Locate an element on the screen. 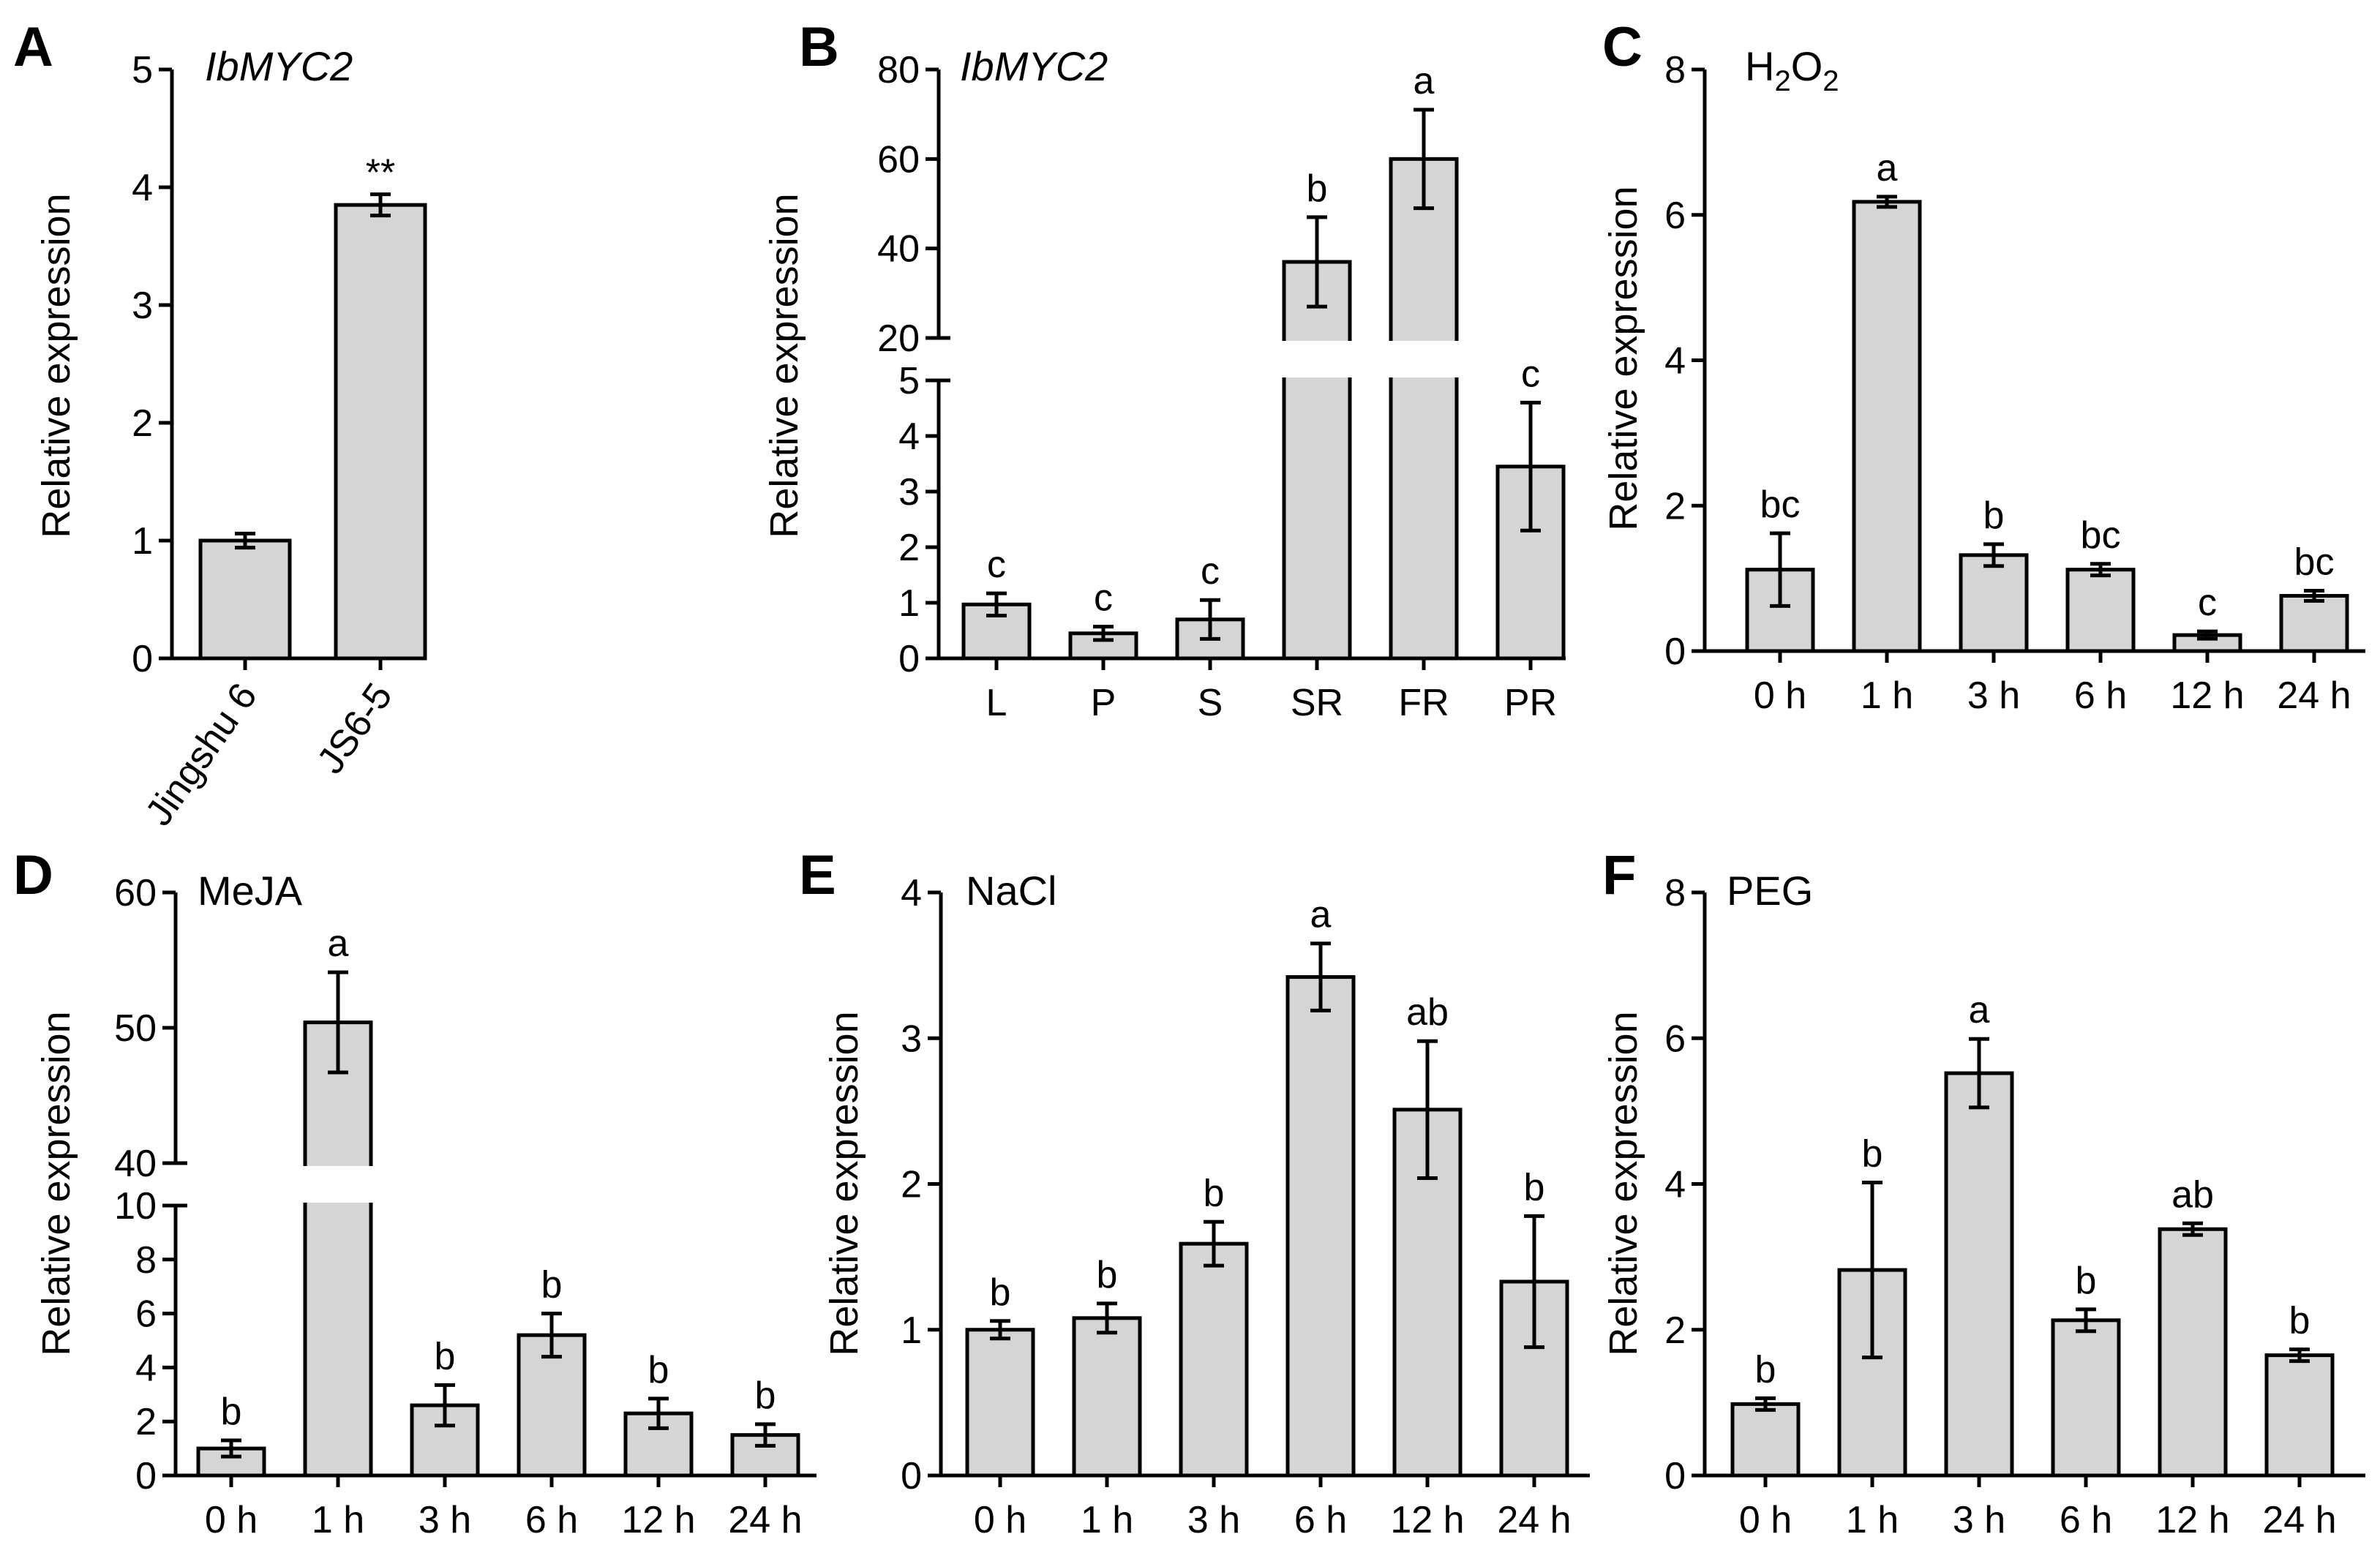 Image resolution: width=2380 pixels, height=1564 pixels. panel-letter: A is located at coordinates (33, 47).